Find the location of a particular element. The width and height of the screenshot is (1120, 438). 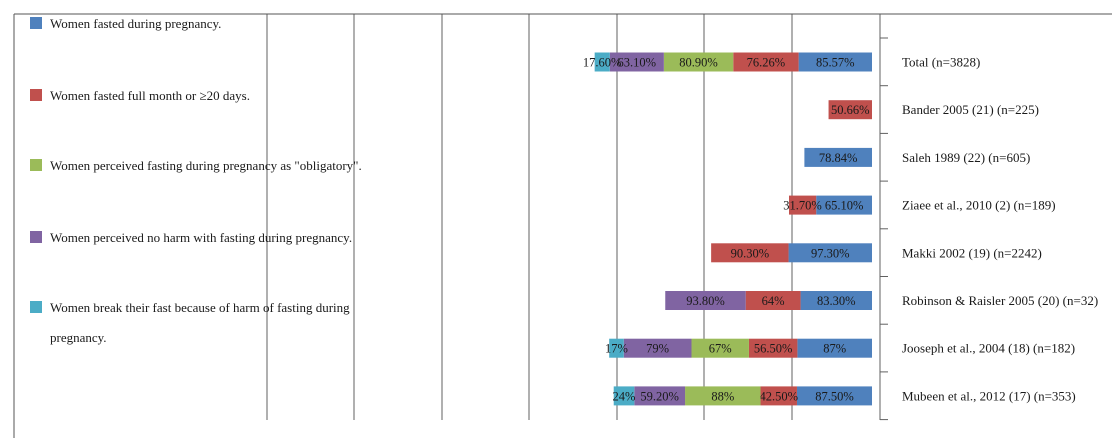

category-label: Mubeen et al., 2012 (17) (n=353) is located at coordinates (989, 395).